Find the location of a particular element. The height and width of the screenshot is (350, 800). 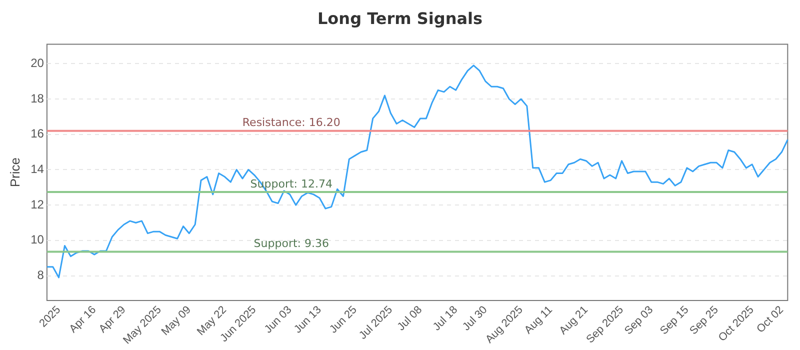

y-axis-title: Price is located at coordinates (14, 173).